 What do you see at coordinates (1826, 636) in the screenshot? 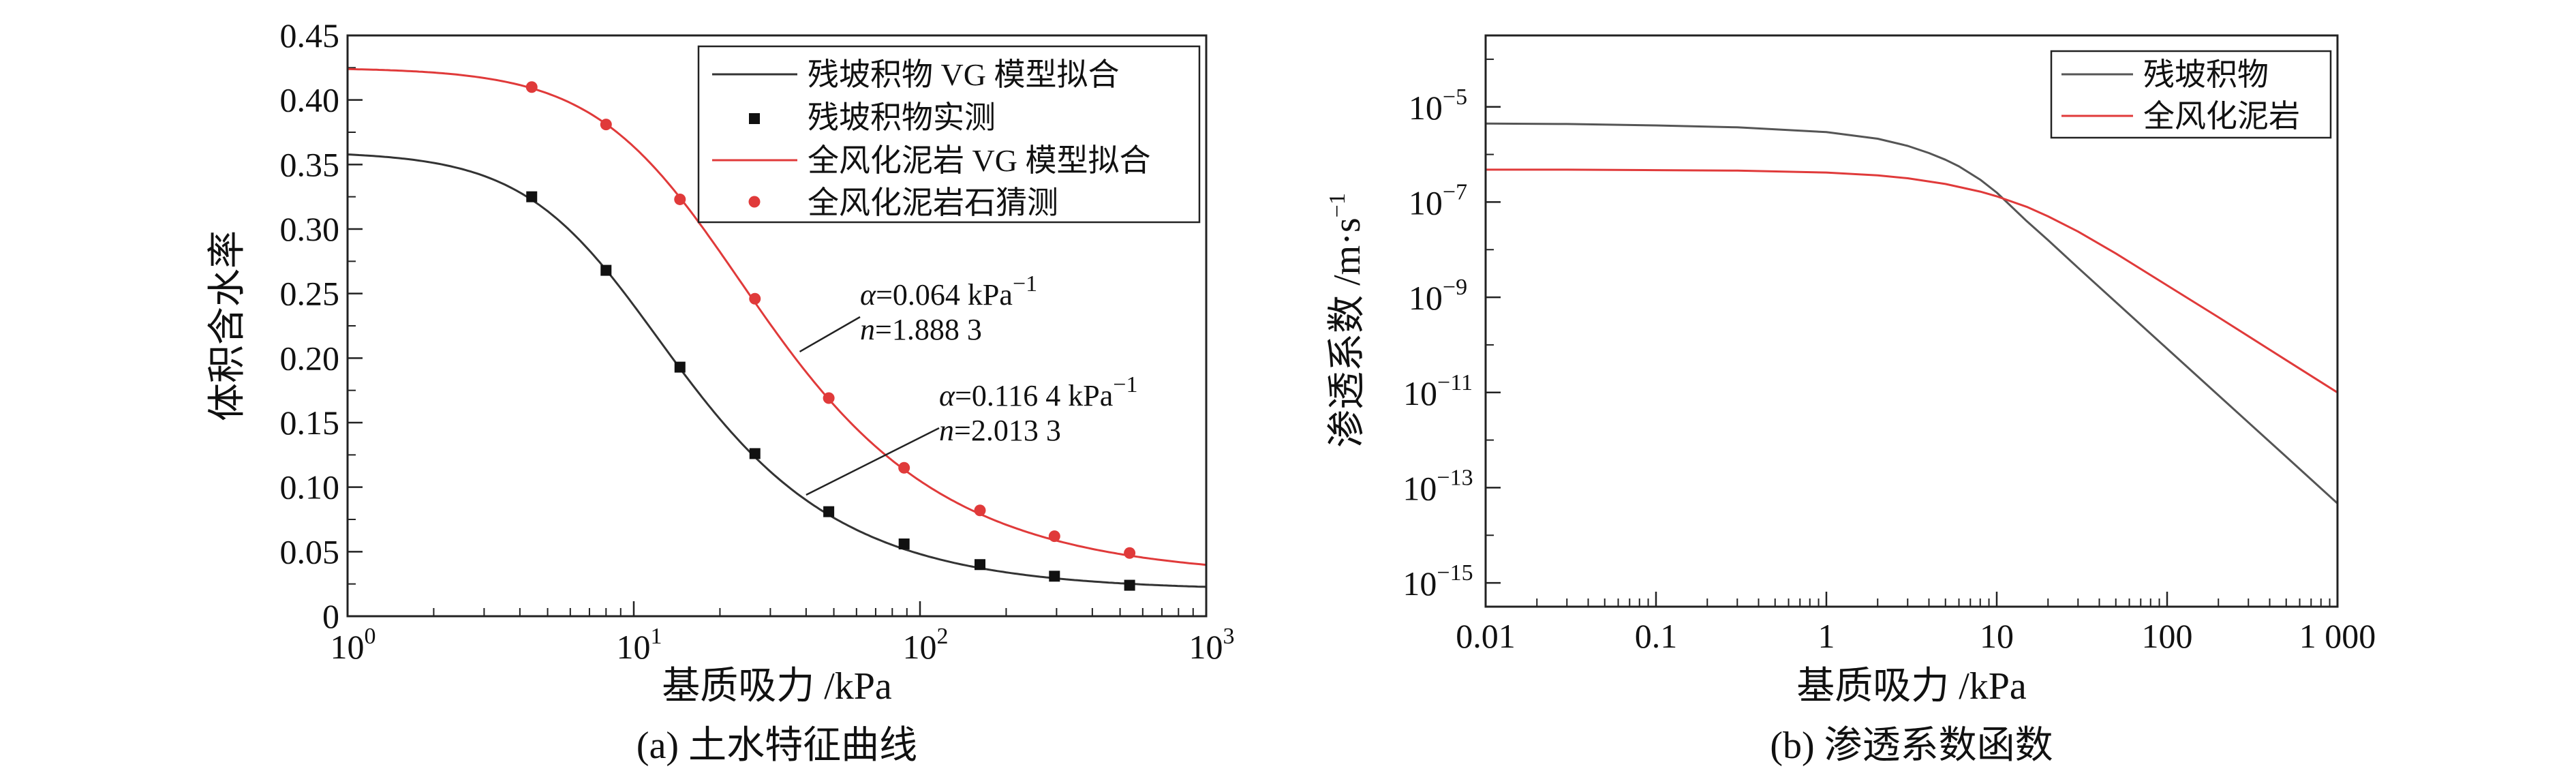
I see `b-x-tick-label: 1` at bounding box center [1826, 636].